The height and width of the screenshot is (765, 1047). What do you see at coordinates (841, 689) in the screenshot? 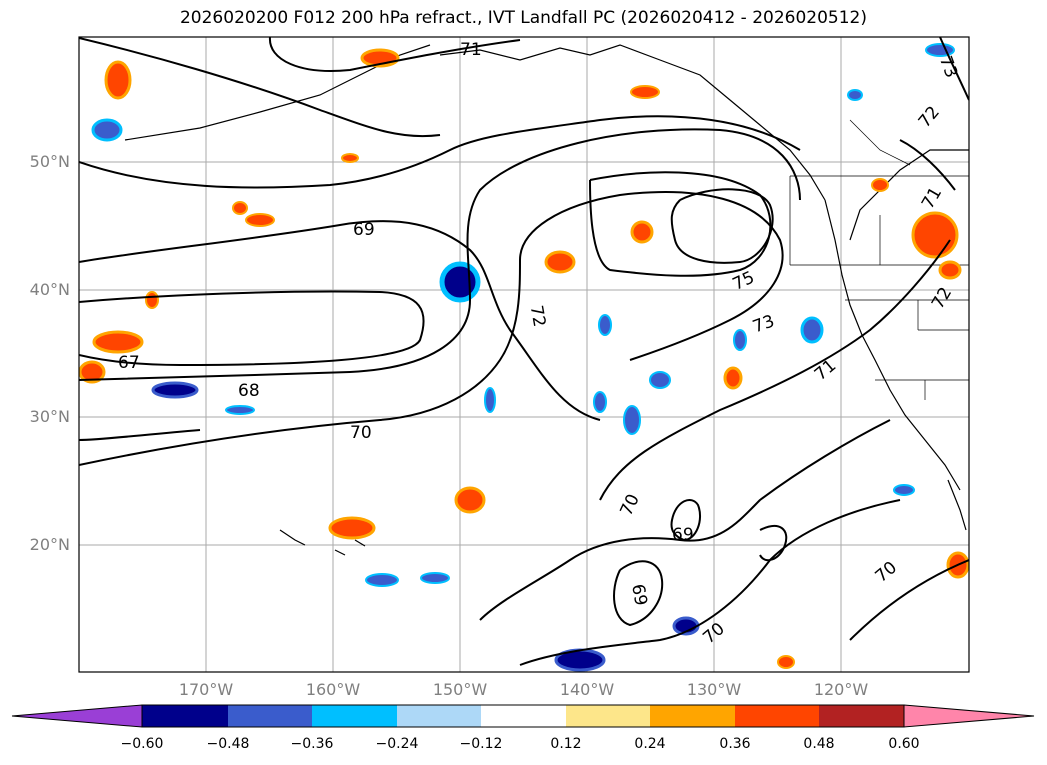
I see `lon-label: 120°W` at bounding box center [841, 689].